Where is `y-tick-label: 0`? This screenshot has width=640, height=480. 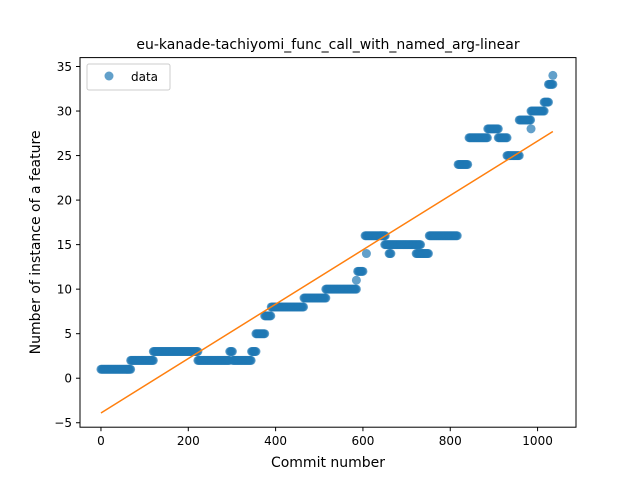
y-tick-label: 0 is located at coordinates (68, 379).